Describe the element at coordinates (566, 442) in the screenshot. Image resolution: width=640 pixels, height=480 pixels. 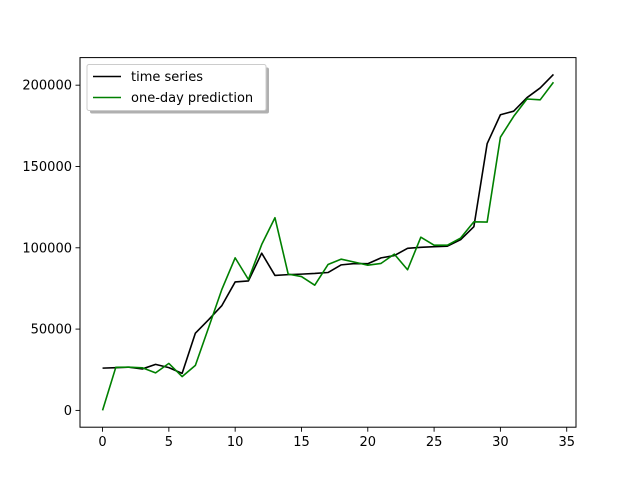
I see `x-tick-label: 35` at that location.